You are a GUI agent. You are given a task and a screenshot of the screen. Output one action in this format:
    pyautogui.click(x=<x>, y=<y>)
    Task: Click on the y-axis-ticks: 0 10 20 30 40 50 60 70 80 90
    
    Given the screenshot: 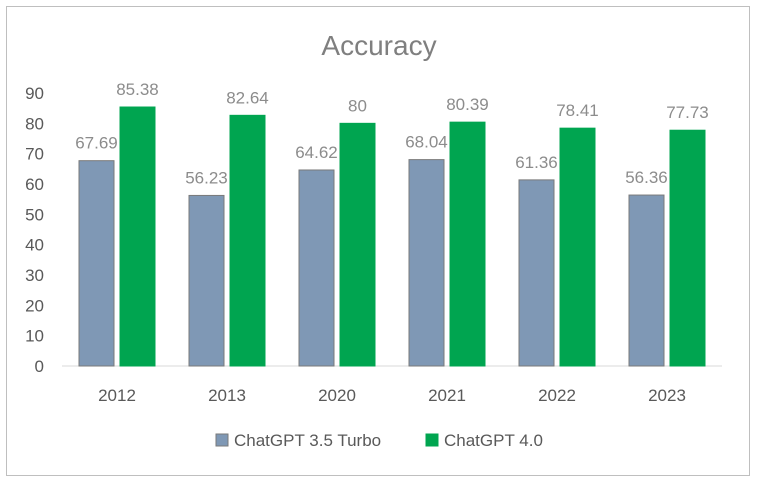 What is the action you would take?
    pyautogui.click(x=34, y=230)
    